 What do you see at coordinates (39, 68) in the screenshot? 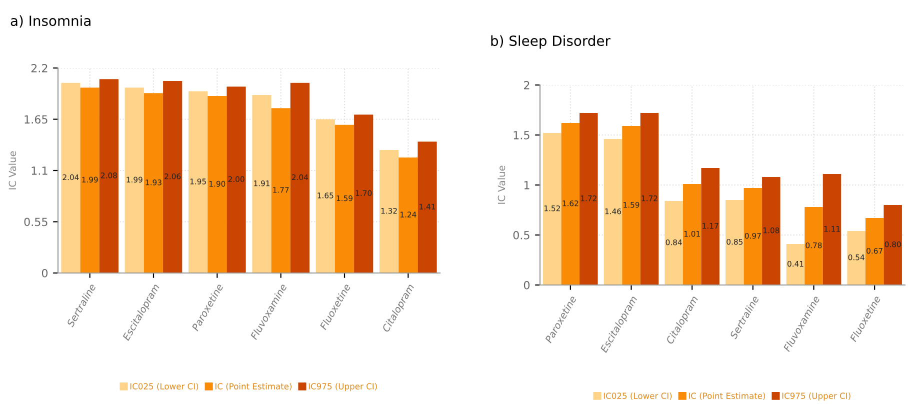
I see `y-tick-label: 2.2` at bounding box center [39, 68].